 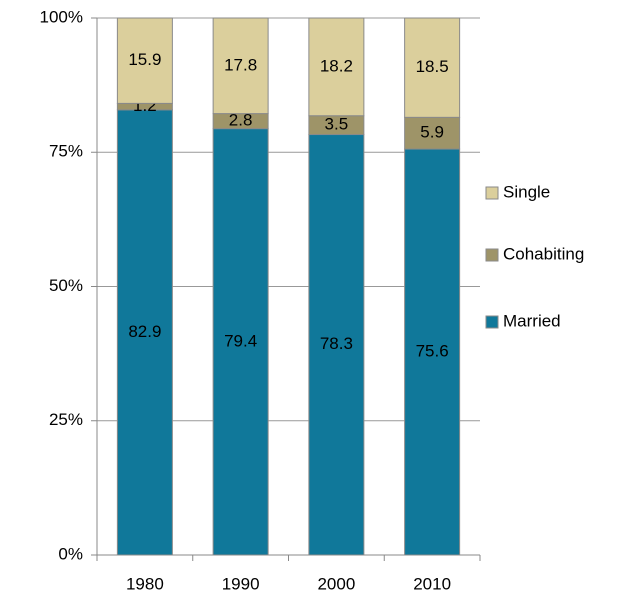 I want to click on data-label: 18.2, so click(x=336, y=65).